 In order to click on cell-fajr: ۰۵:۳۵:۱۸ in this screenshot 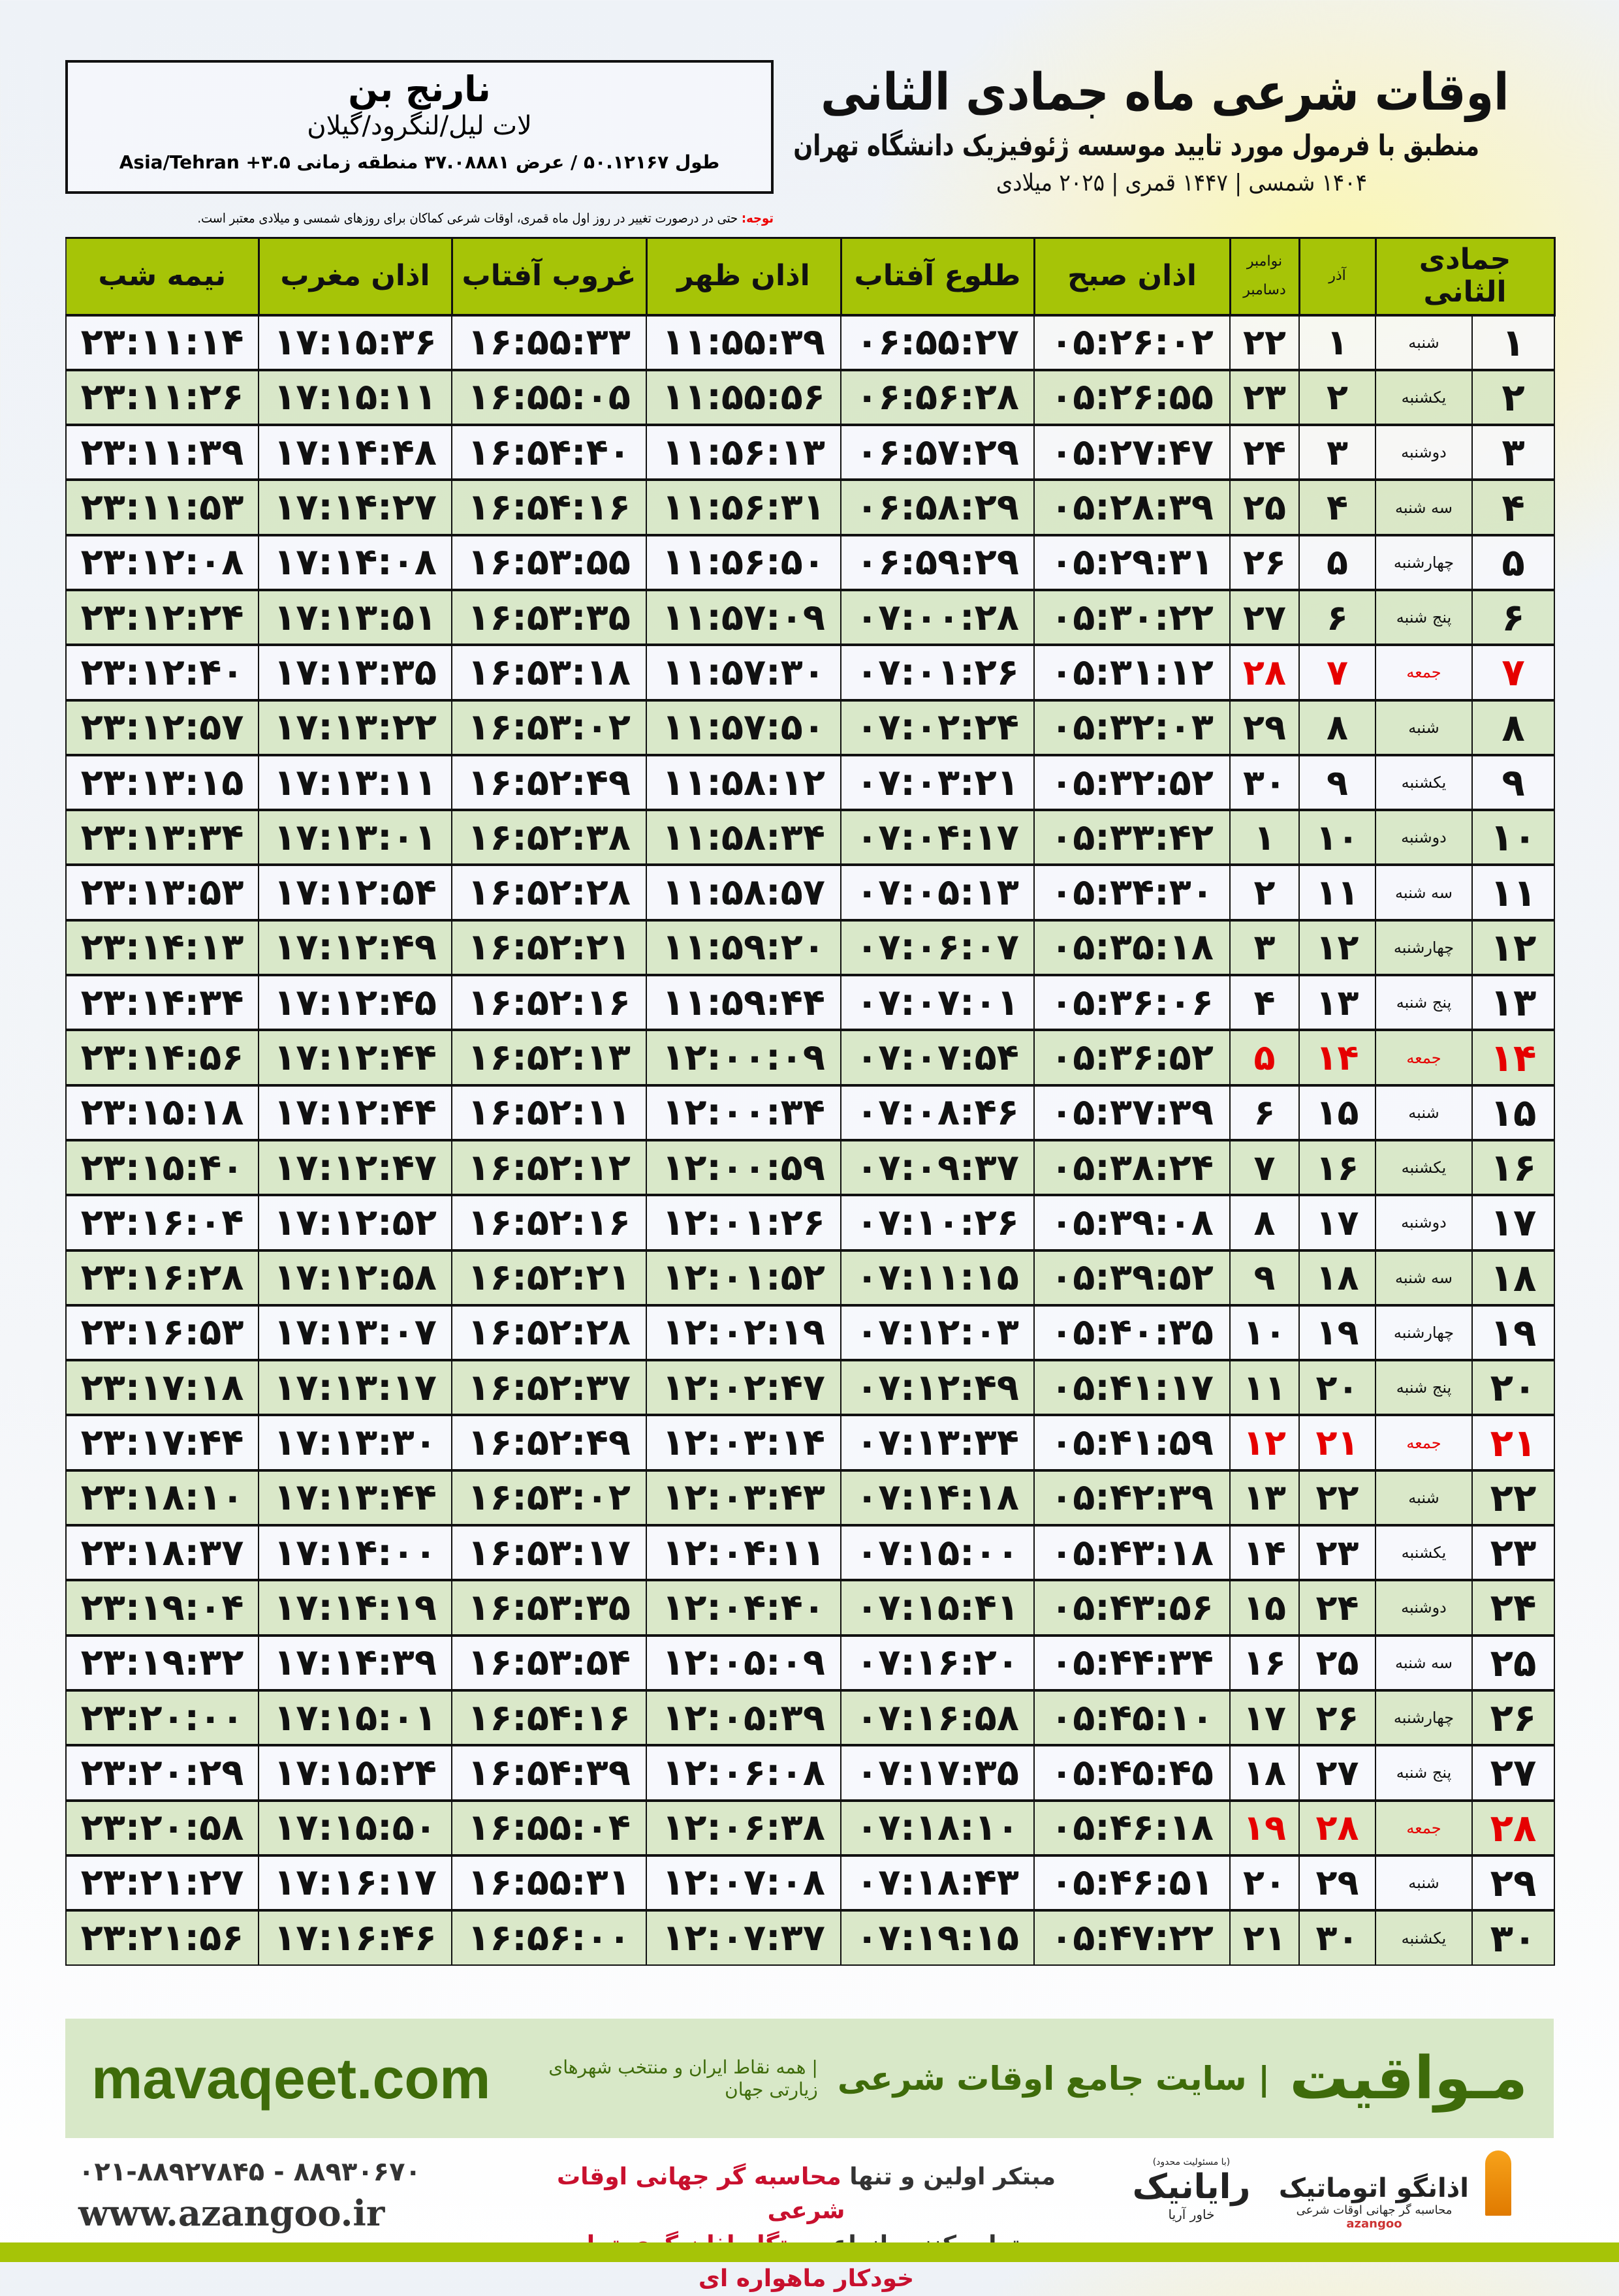, I will do `click(1132, 947)`.